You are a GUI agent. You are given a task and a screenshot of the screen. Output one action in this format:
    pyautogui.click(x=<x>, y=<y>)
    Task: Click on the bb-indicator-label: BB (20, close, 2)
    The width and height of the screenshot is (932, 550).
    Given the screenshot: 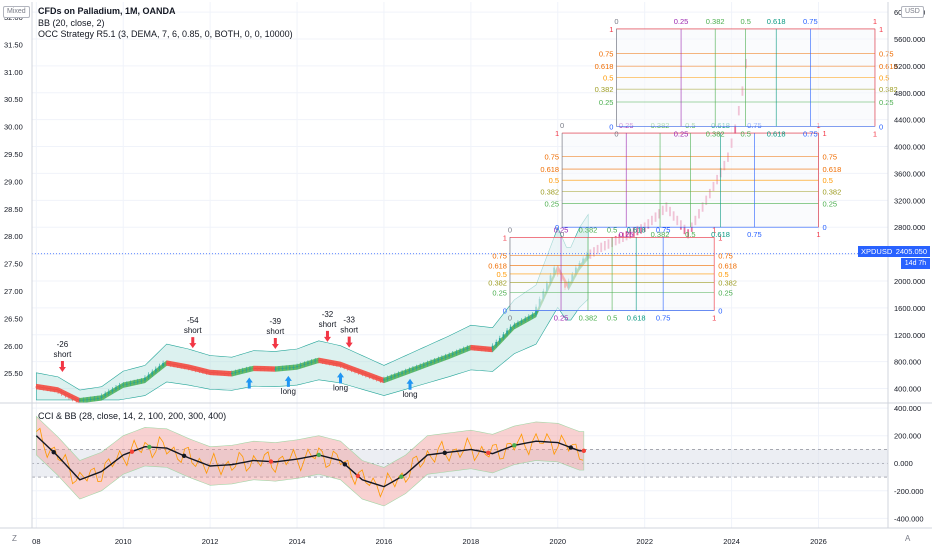 What is the action you would take?
    pyautogui.click(x=71, y=23)
    